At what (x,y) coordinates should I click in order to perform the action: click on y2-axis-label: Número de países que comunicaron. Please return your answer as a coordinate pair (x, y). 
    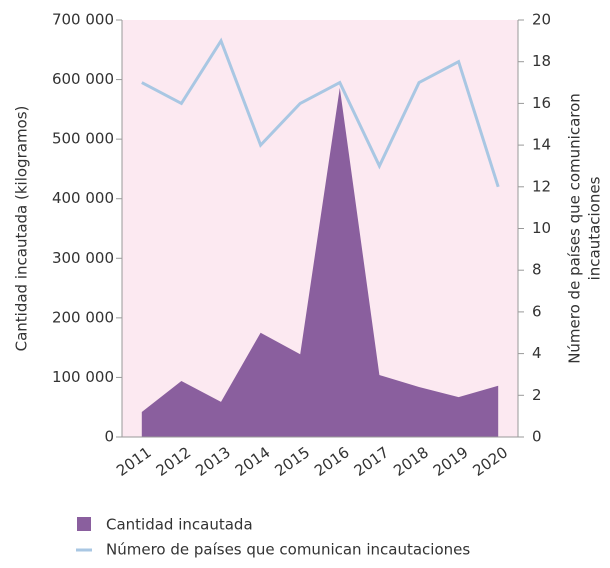
    Looking at the image, I should click on (575, 228).